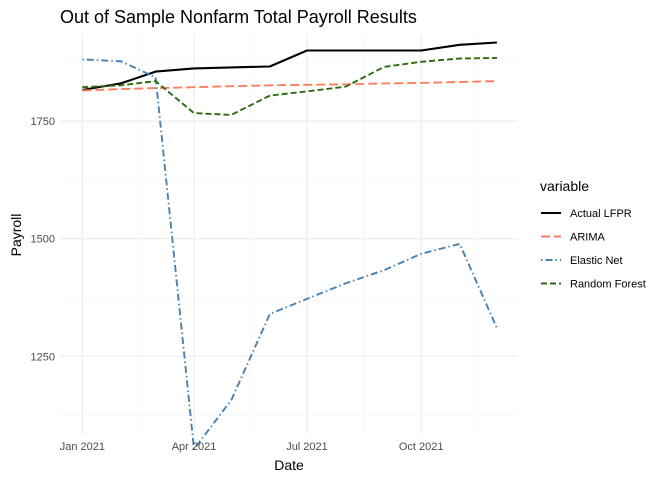 This screenshot has width=672, height=480. I want to click on x-tick-label: Jan 2021, so click(82, 447).